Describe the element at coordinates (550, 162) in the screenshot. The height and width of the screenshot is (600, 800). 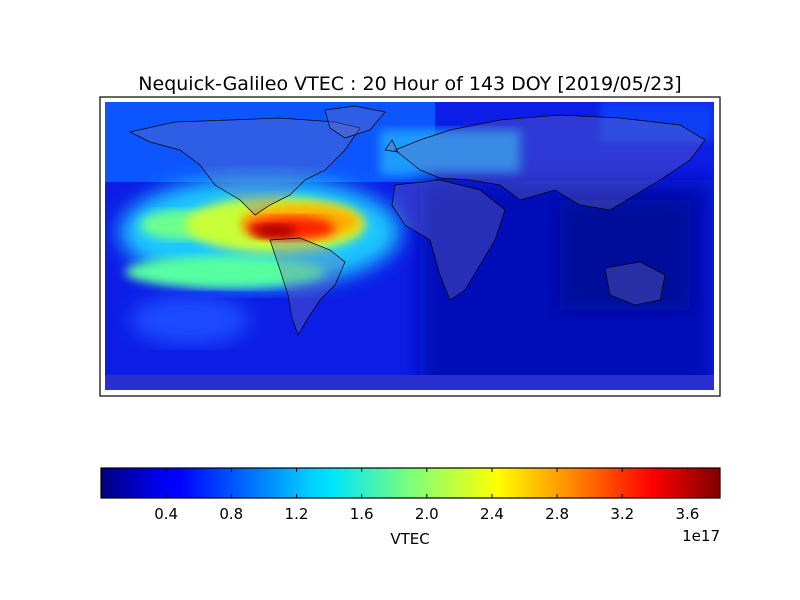
I see `eurasia` at that location.